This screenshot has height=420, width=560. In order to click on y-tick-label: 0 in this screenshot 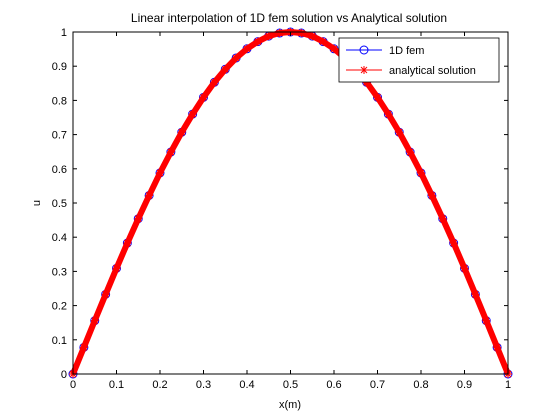, I will do `click(64, 375)`.